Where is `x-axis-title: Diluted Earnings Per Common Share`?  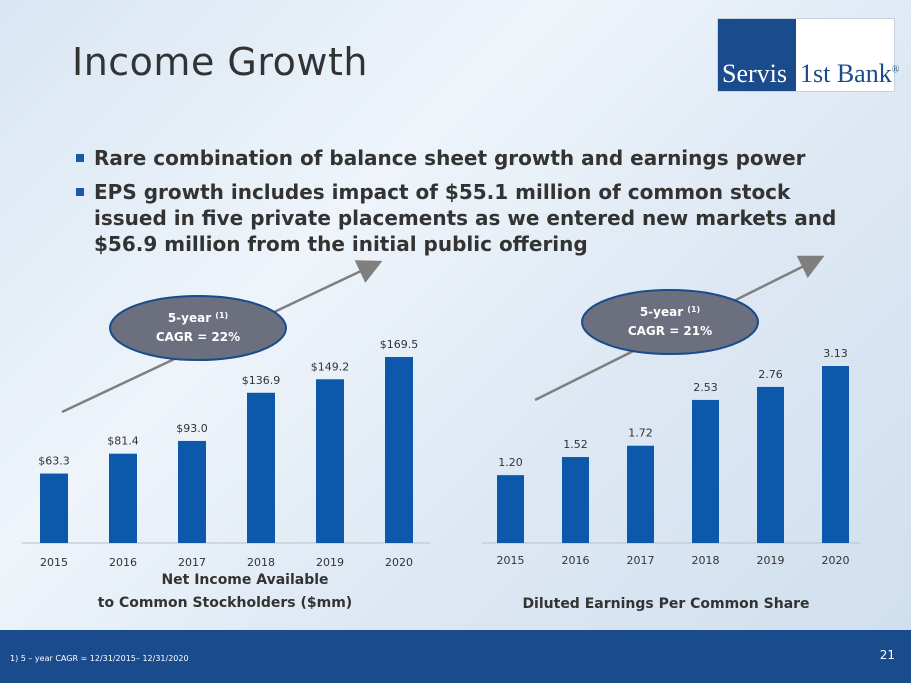 x-axis-title: Diluted Earnings Per Common Share is located at coordinates (665, 604).